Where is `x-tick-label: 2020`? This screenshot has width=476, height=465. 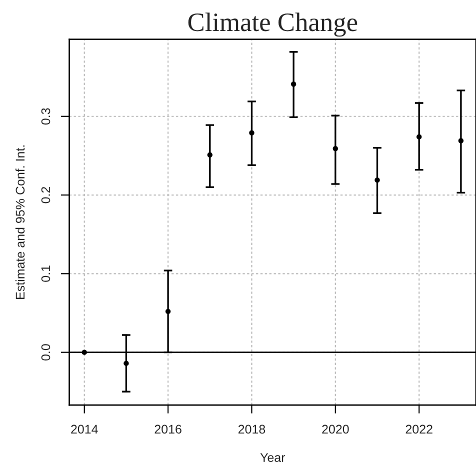
x-tick-label: 2020 is located at coordinates (335, 429).